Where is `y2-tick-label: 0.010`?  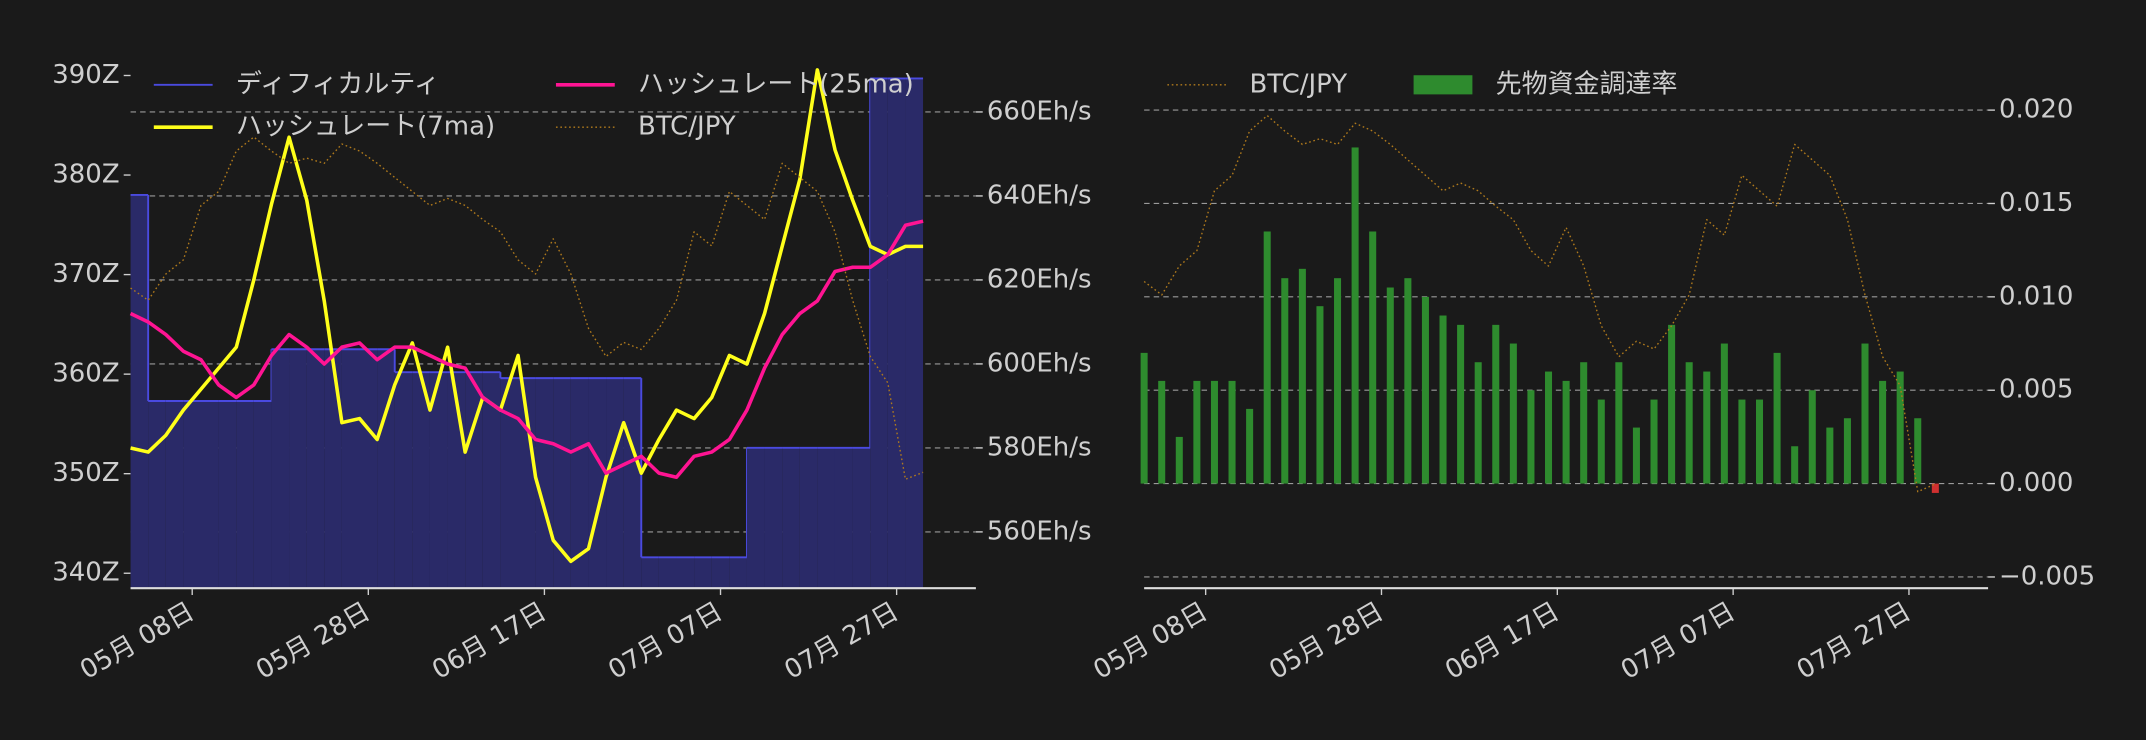 y2-tick-label: 0.010 is located at coordinates (2036, 296).